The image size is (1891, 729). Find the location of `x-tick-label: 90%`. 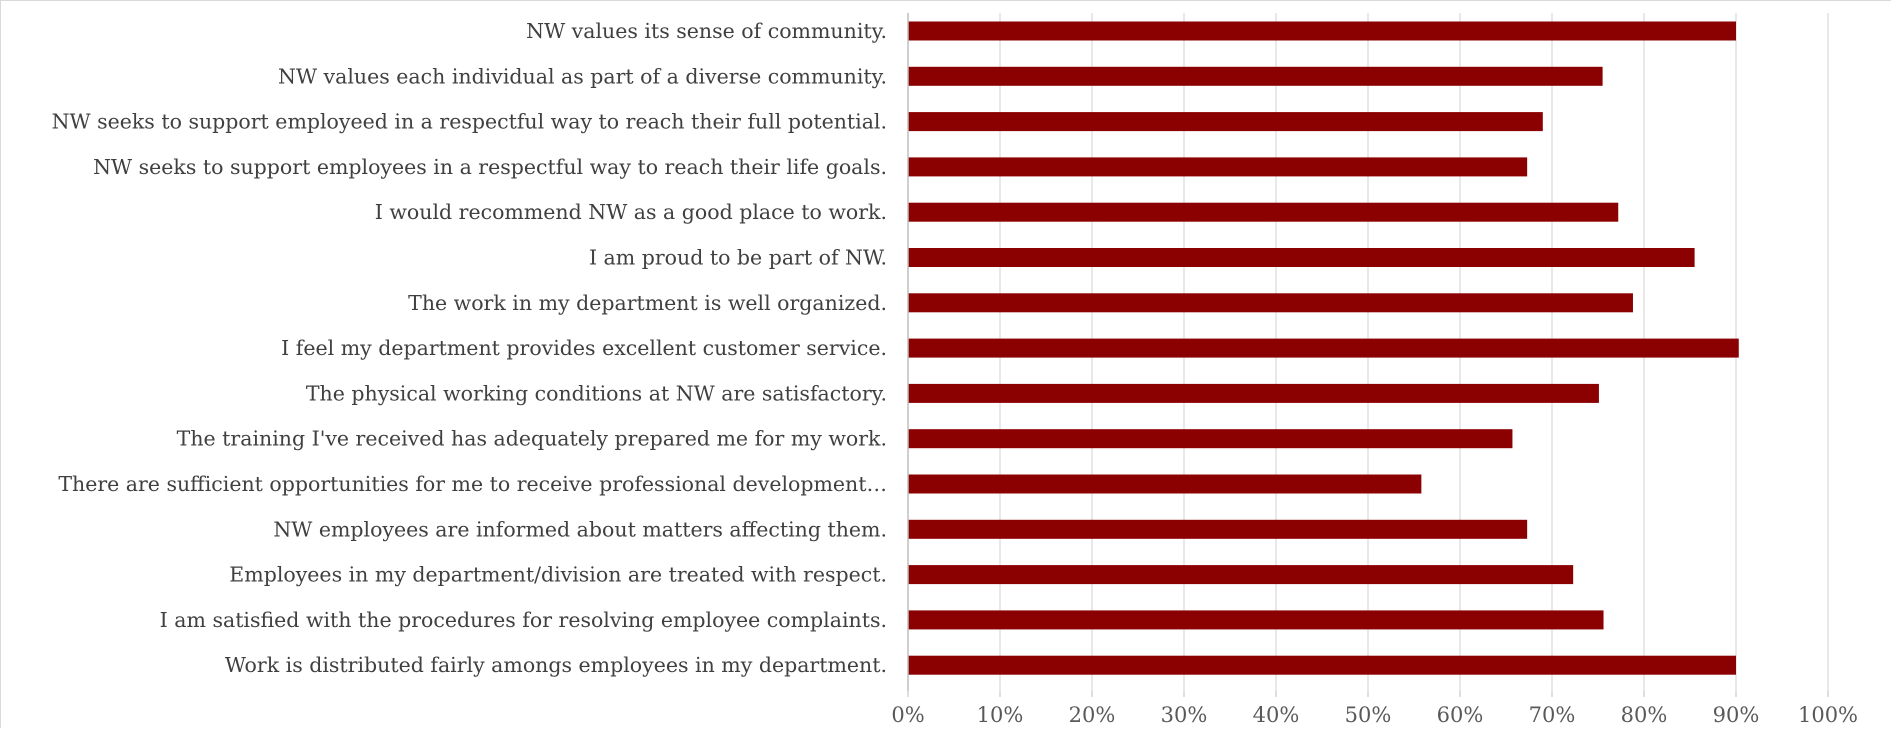

x-tick-label: 90% is located at coordinates (1736, 715).